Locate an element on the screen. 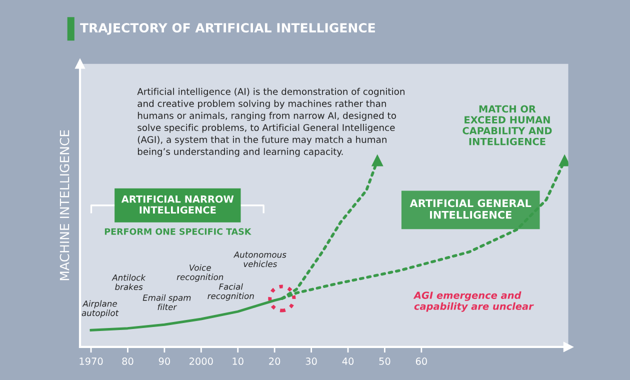 This screenshot has height=380, width=630. x-tick-label: 10 is located at coordinates (238, 361).